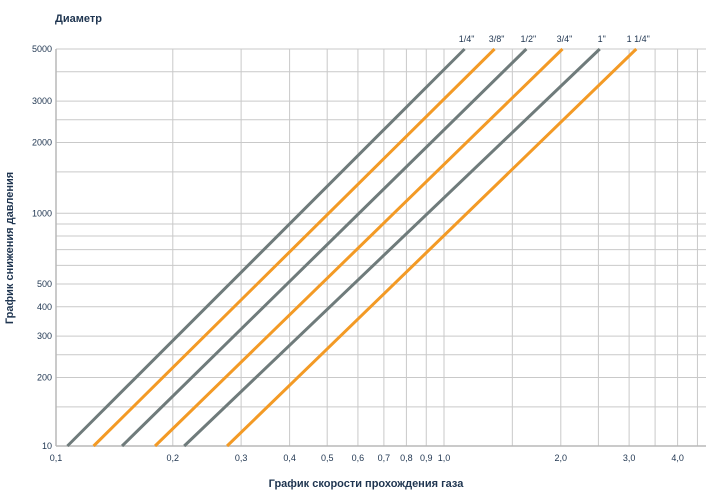 The height and width of the screenshot is (500, 706). What do you see at coordinates (289, 458) in the screenshot?
I see `x-tick-label: 0,4` at bounding box center [289, 458].